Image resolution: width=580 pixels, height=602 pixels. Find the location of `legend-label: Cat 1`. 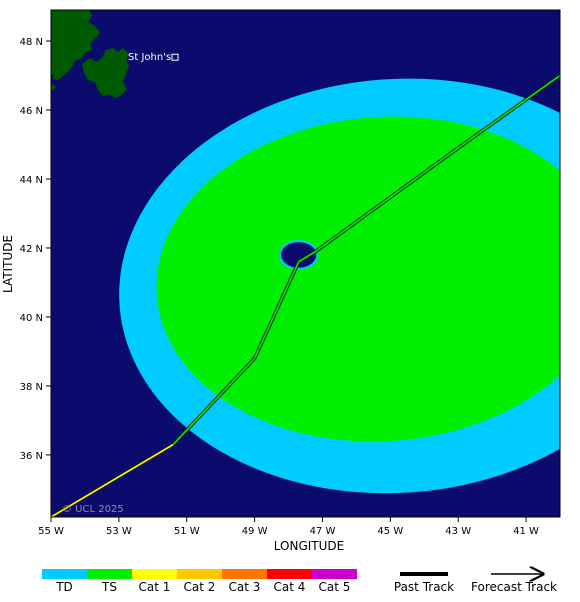

legend-label: Cat 1 is located at coordinates (155, 587).